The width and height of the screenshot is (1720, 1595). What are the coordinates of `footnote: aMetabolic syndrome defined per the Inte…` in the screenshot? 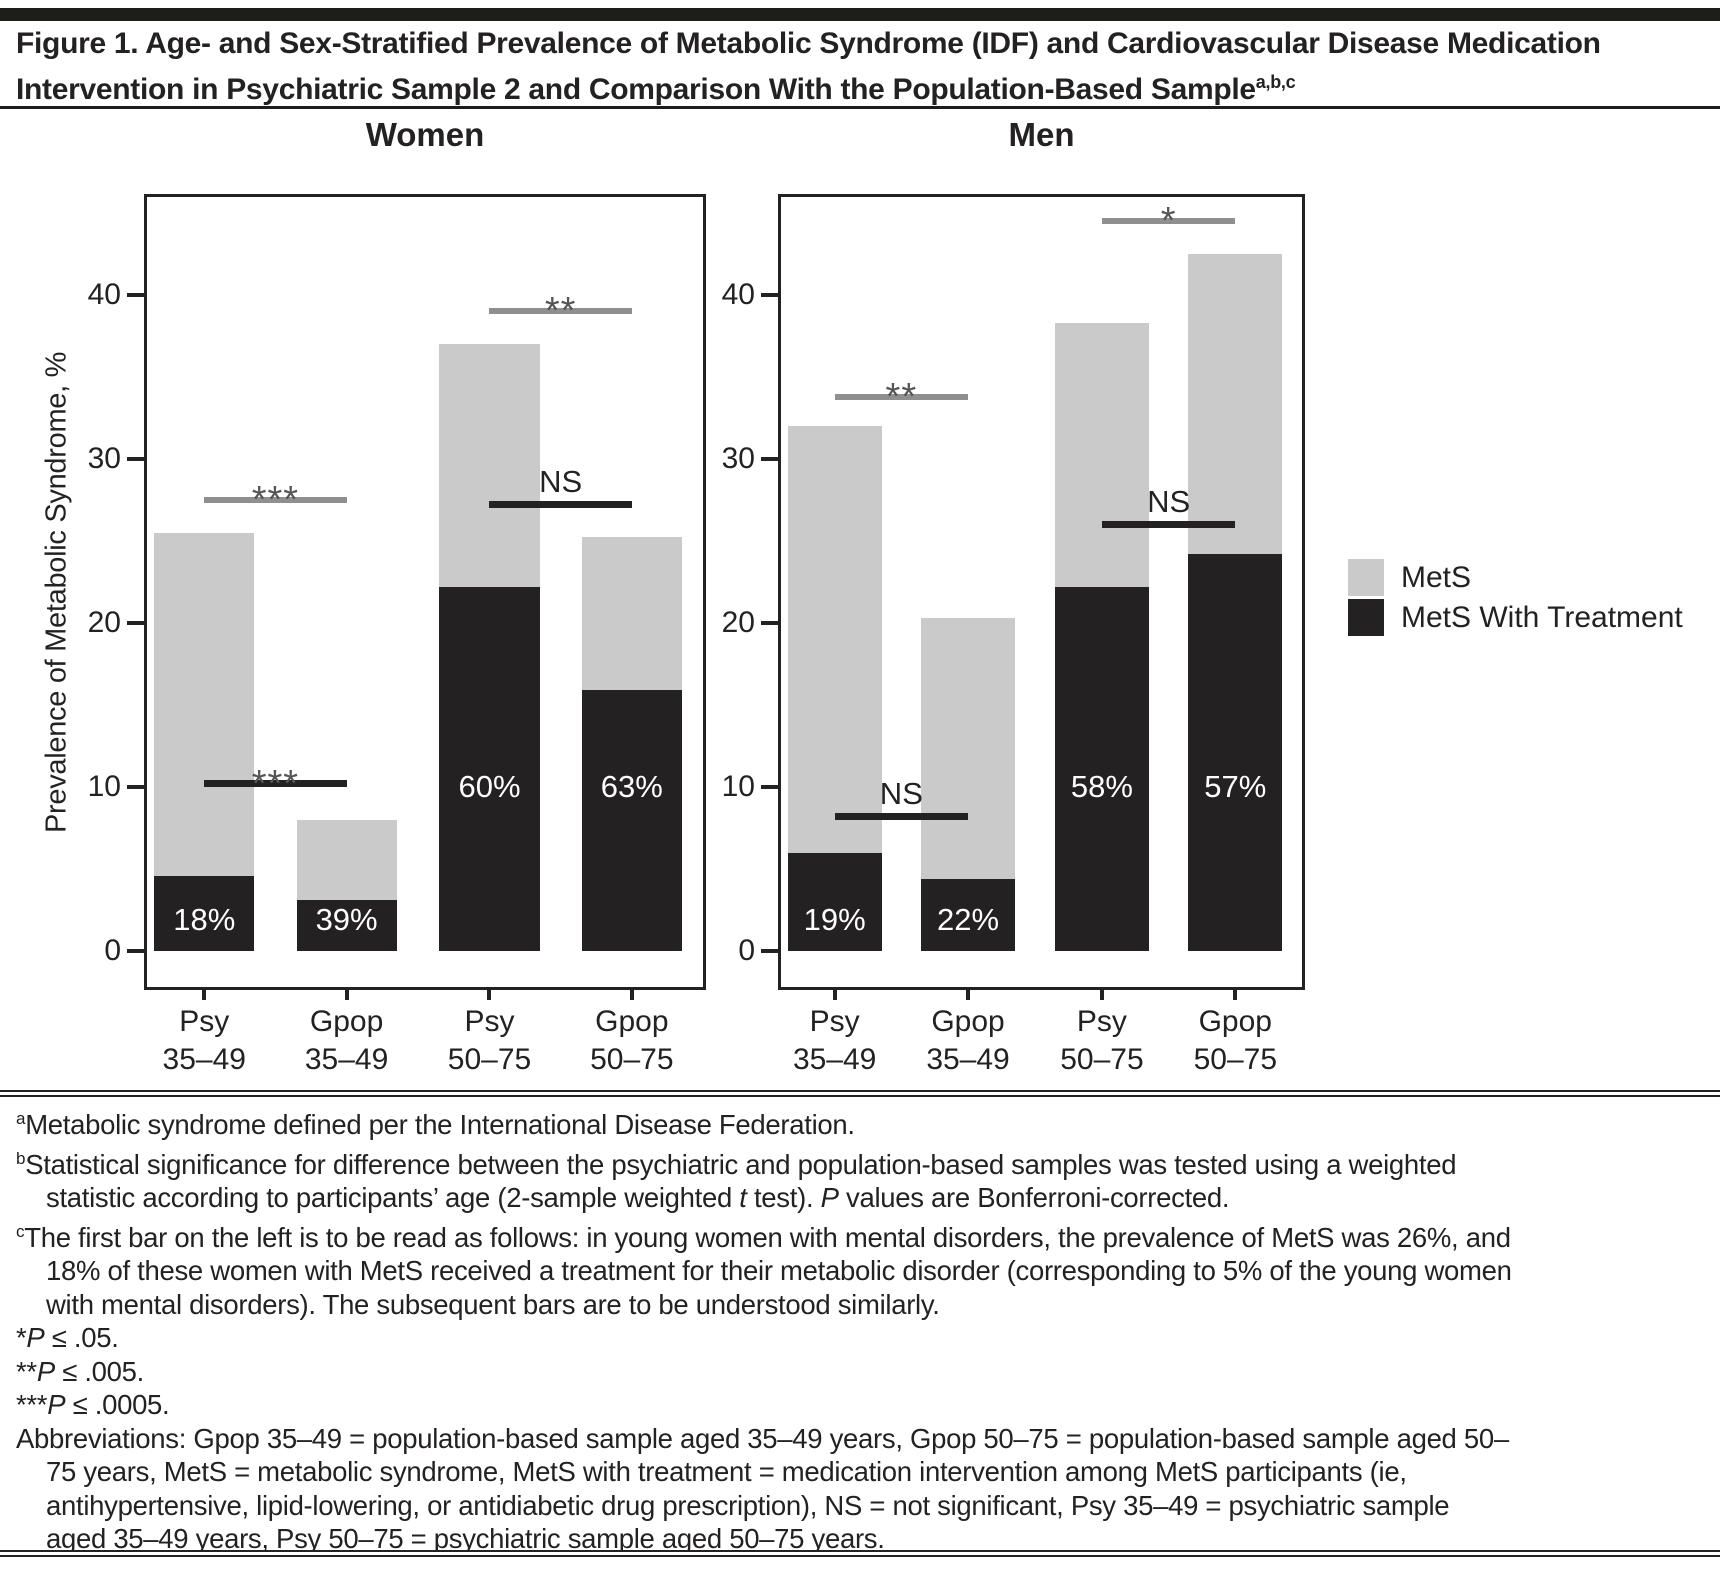 It's located at (435, 1125).